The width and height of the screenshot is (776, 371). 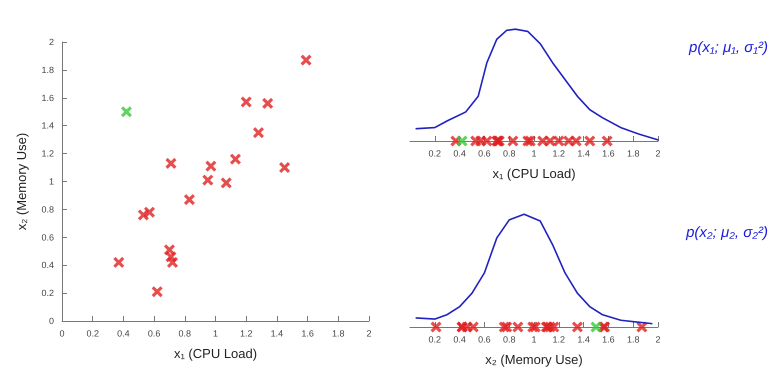 What do you see at coordinates (51, 181) in the screenshot?
I see `y-tick-label: 1` at bounding box center [51, 181].